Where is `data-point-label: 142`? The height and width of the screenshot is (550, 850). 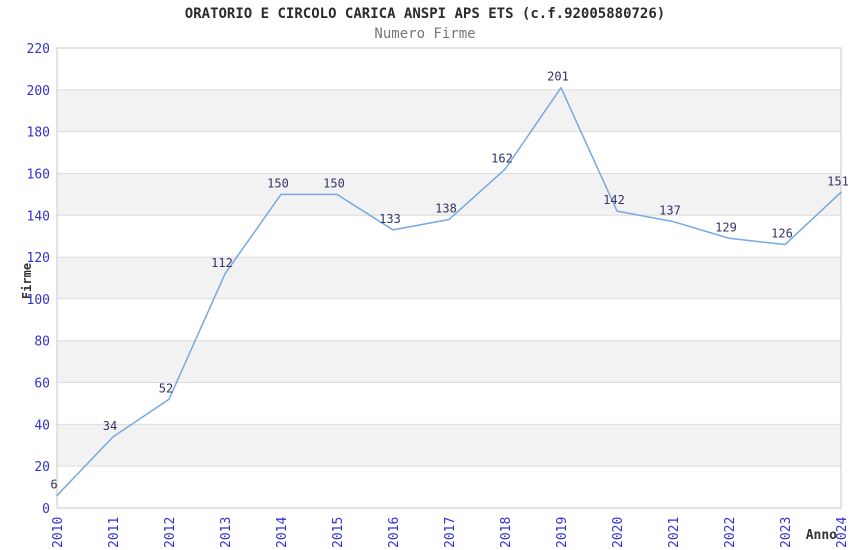
data-point-label: 142 is located at coordinates (614, 200).